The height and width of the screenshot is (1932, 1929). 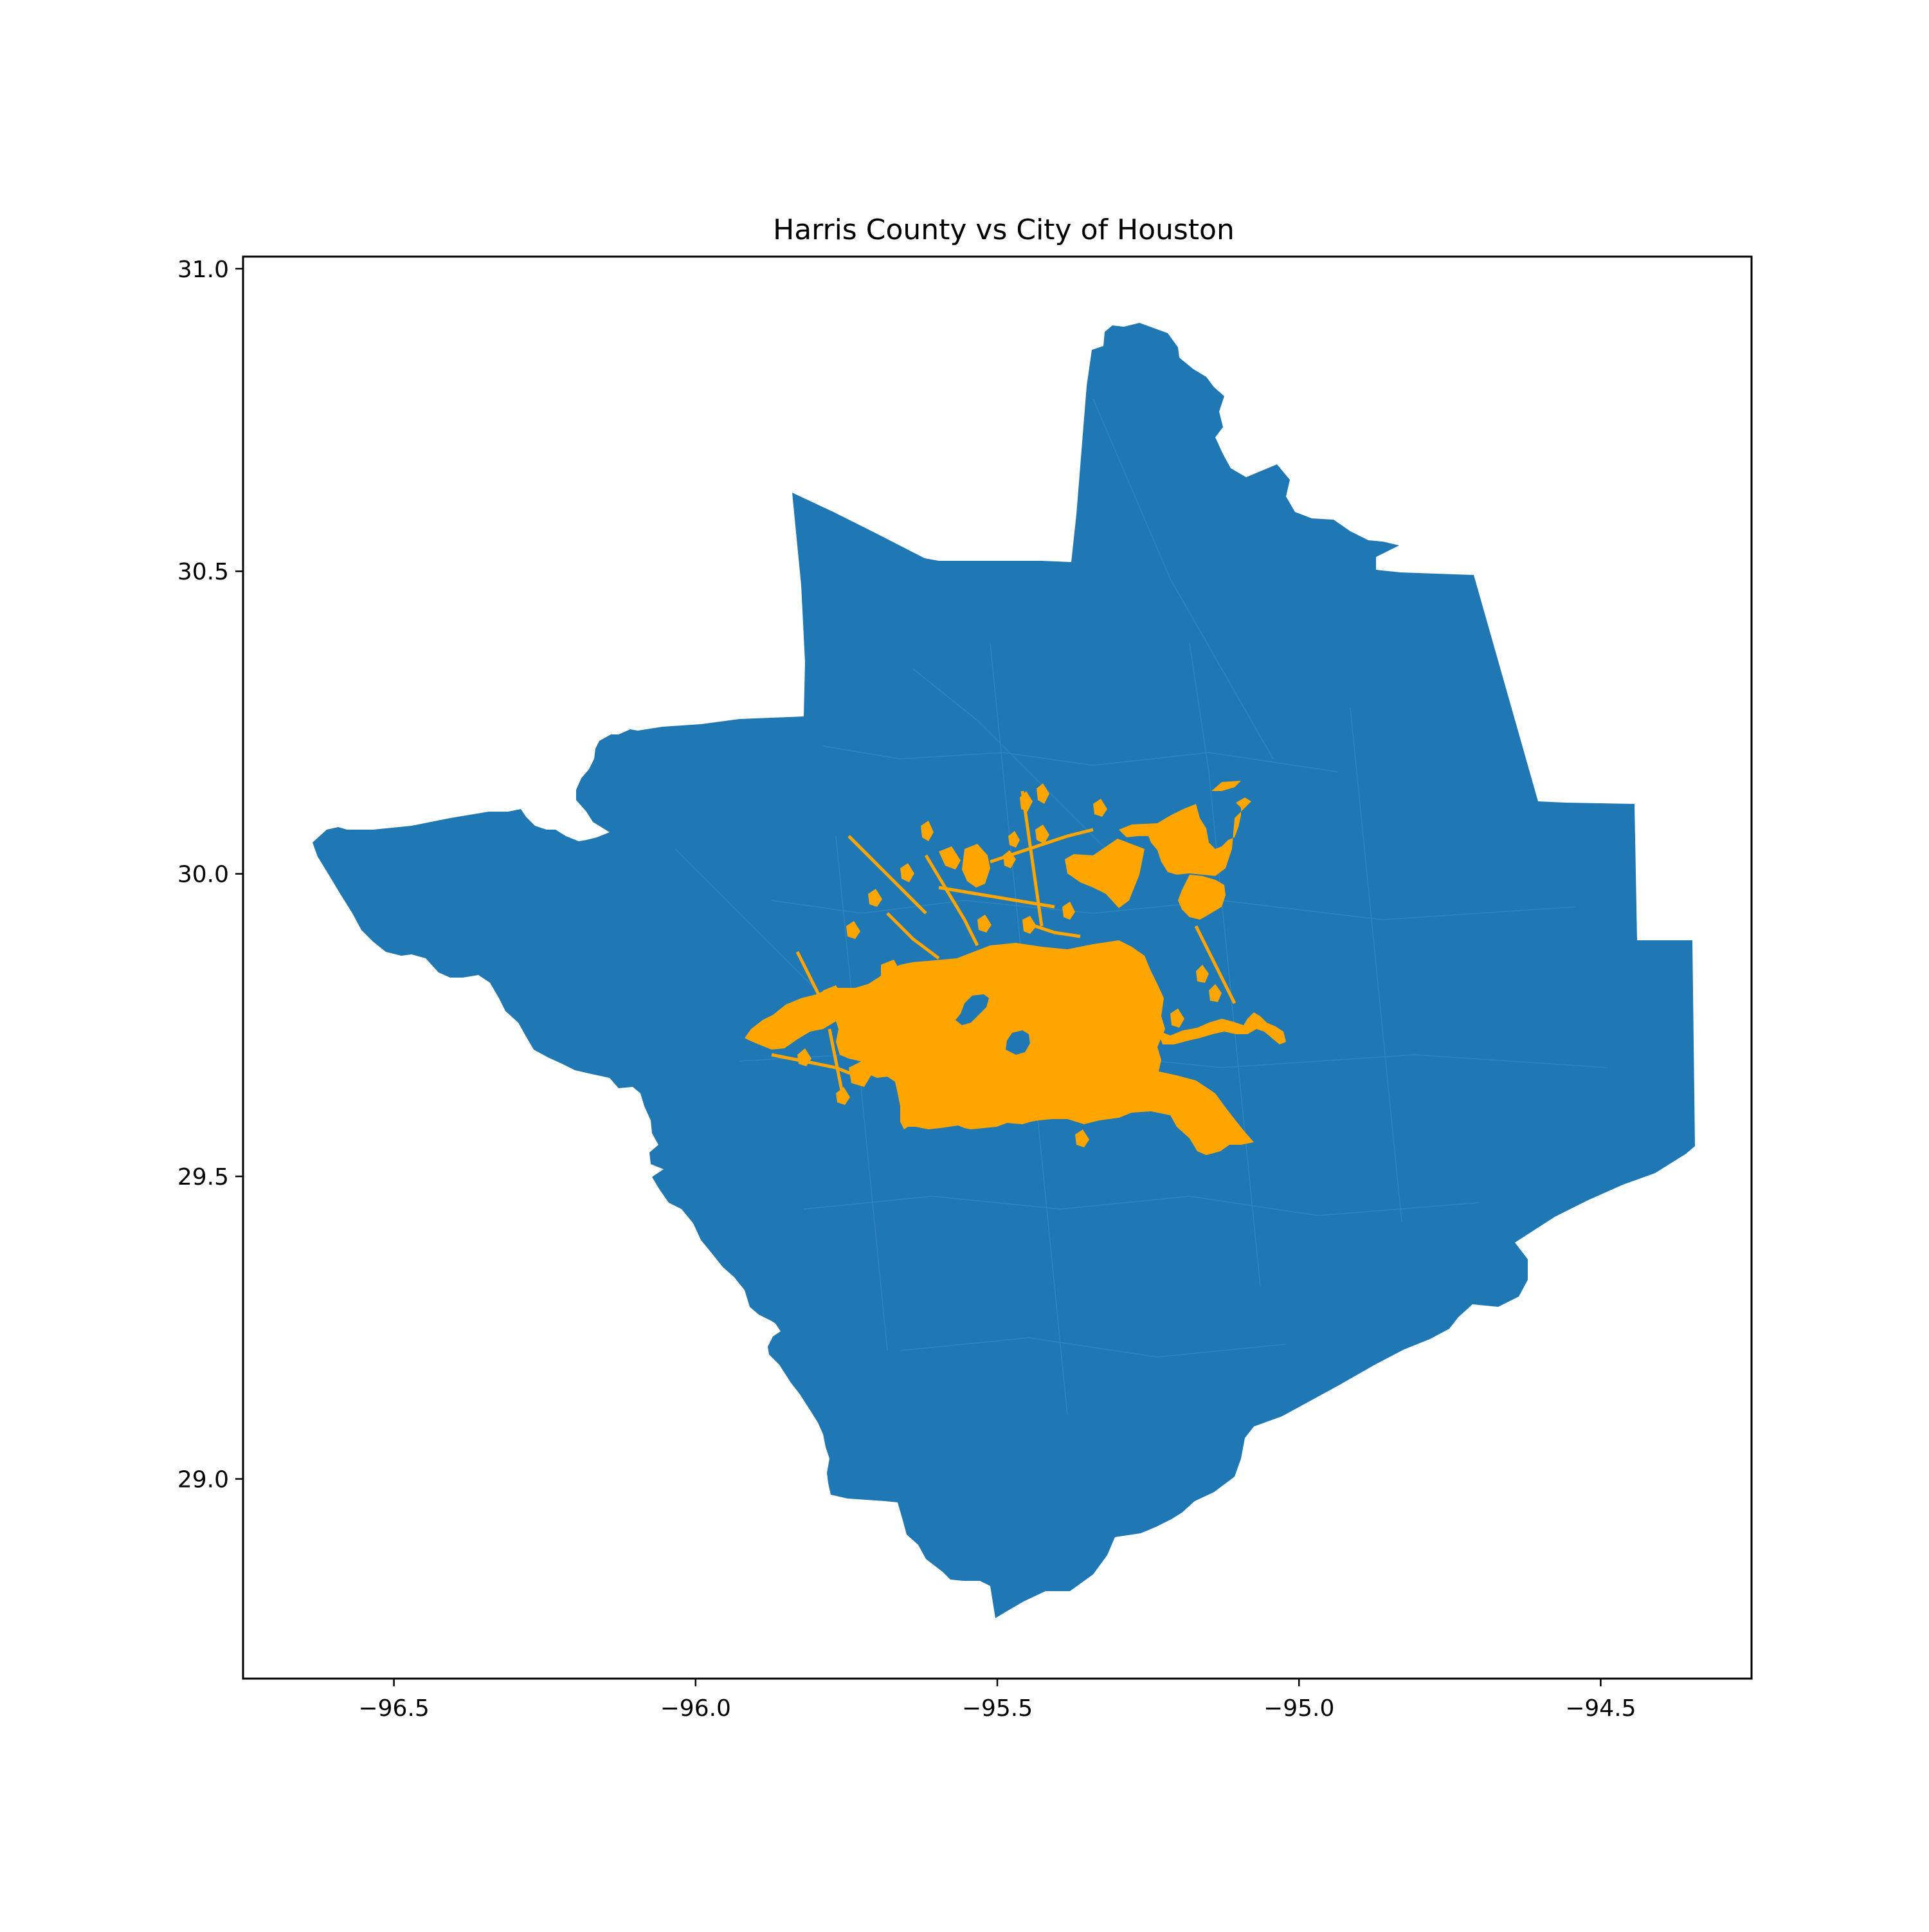 I want to click on y-tick-label: 31.0, so click(x=203, y=270).